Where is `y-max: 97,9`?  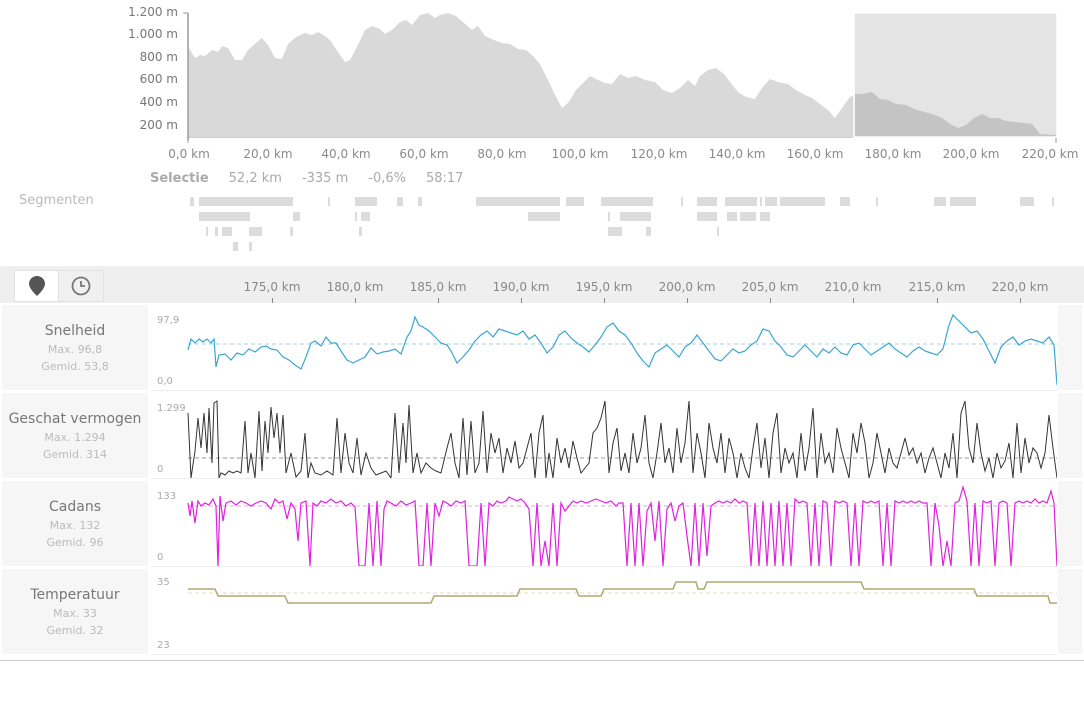
y-max: 97,9 is located at coordinates (168, 320).